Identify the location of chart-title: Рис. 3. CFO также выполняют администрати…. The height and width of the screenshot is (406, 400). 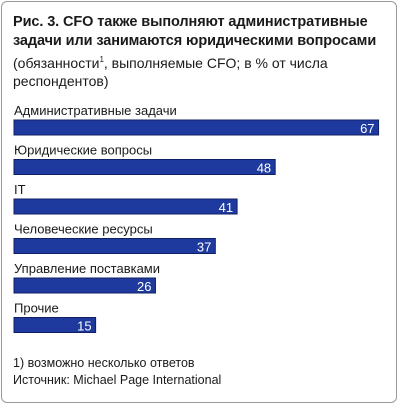
(195, 31).